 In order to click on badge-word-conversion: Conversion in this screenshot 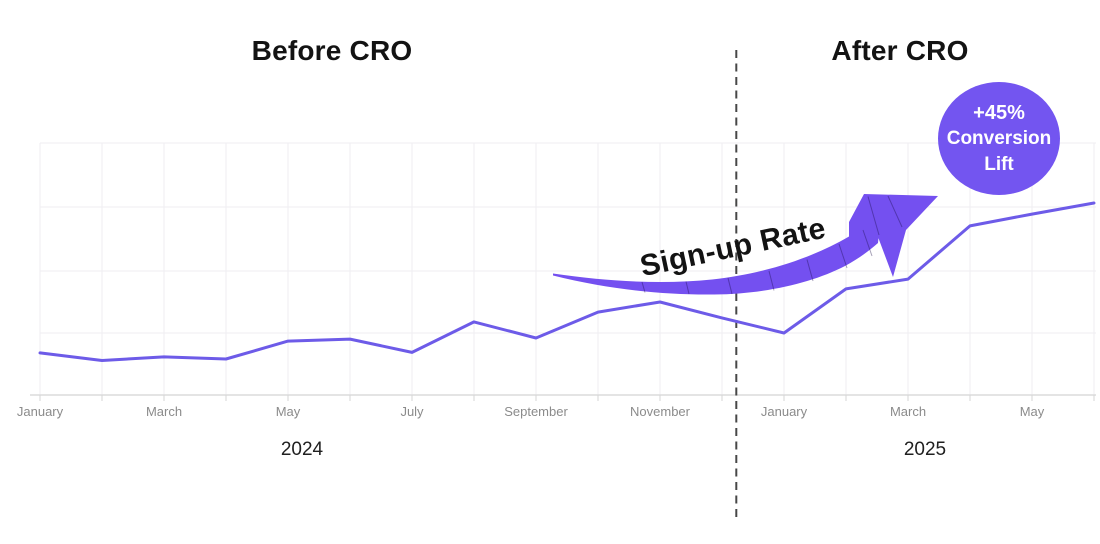, I will do `click(999, 138)`.